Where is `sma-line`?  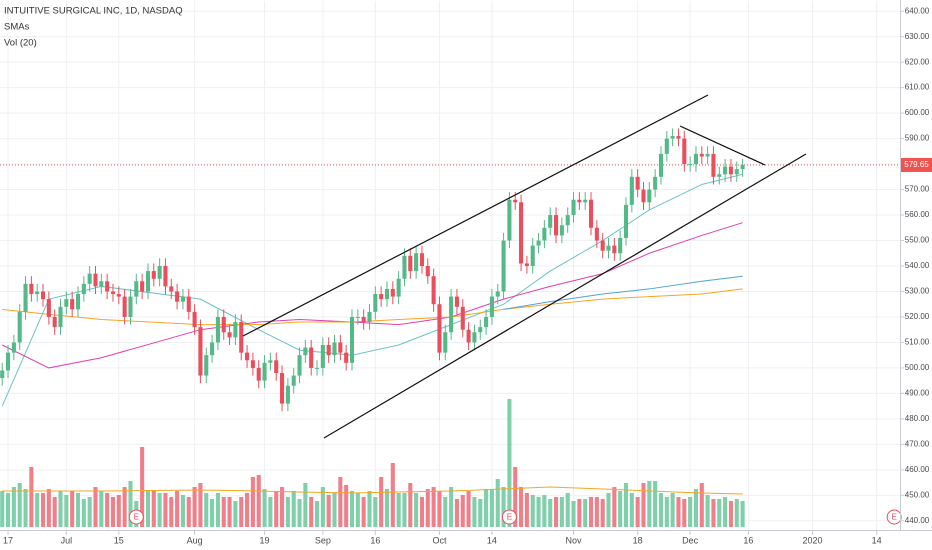
sma-line is located at coordinates (372, 307).